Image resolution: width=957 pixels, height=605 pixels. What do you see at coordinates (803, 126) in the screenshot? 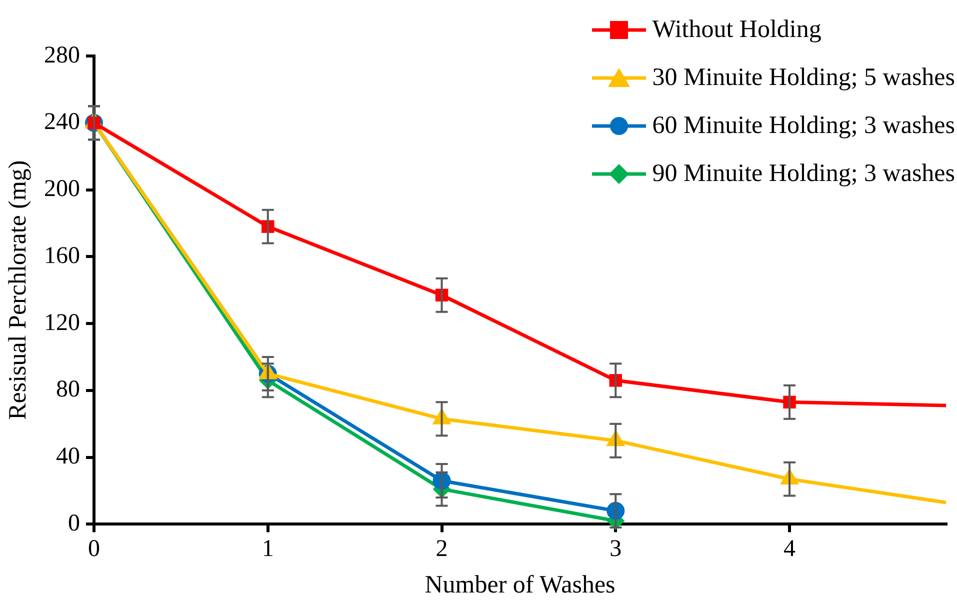
I see `legend-label: 60 Minuite Holding; 3 washes` at bounding box center [803, 126].